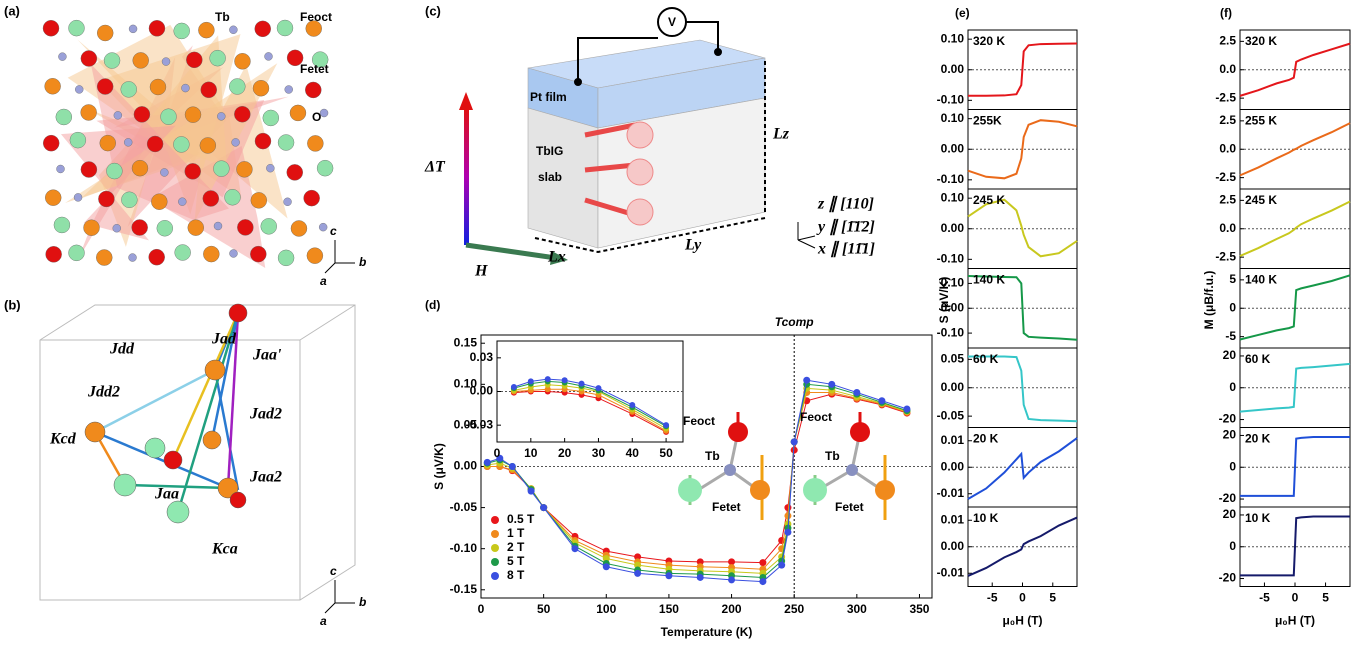 The height and width of the screenshot is (650, 1353). What do you see at coordinates (989, 200) in the screenshot?
I see `curve-label: 245 K` at bounding box center [989, 200].